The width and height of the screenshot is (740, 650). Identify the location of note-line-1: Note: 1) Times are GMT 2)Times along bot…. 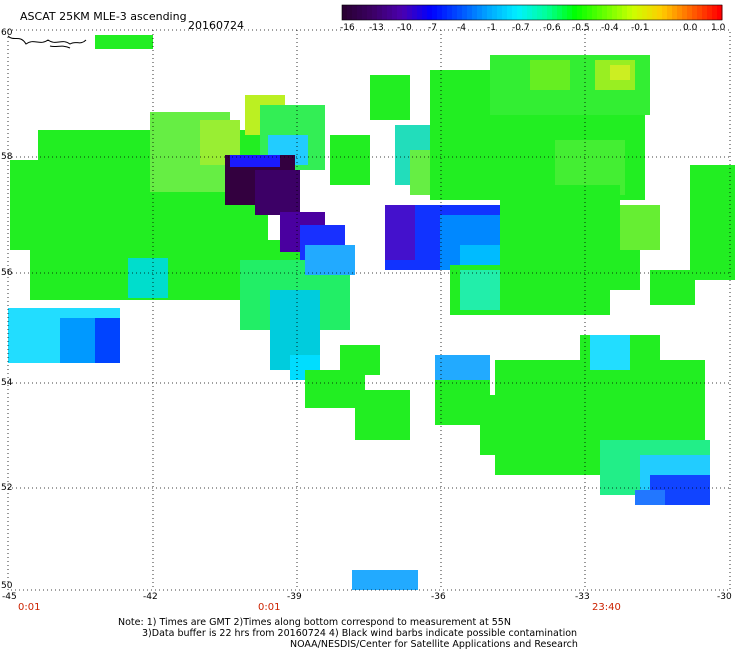
(314, 622).